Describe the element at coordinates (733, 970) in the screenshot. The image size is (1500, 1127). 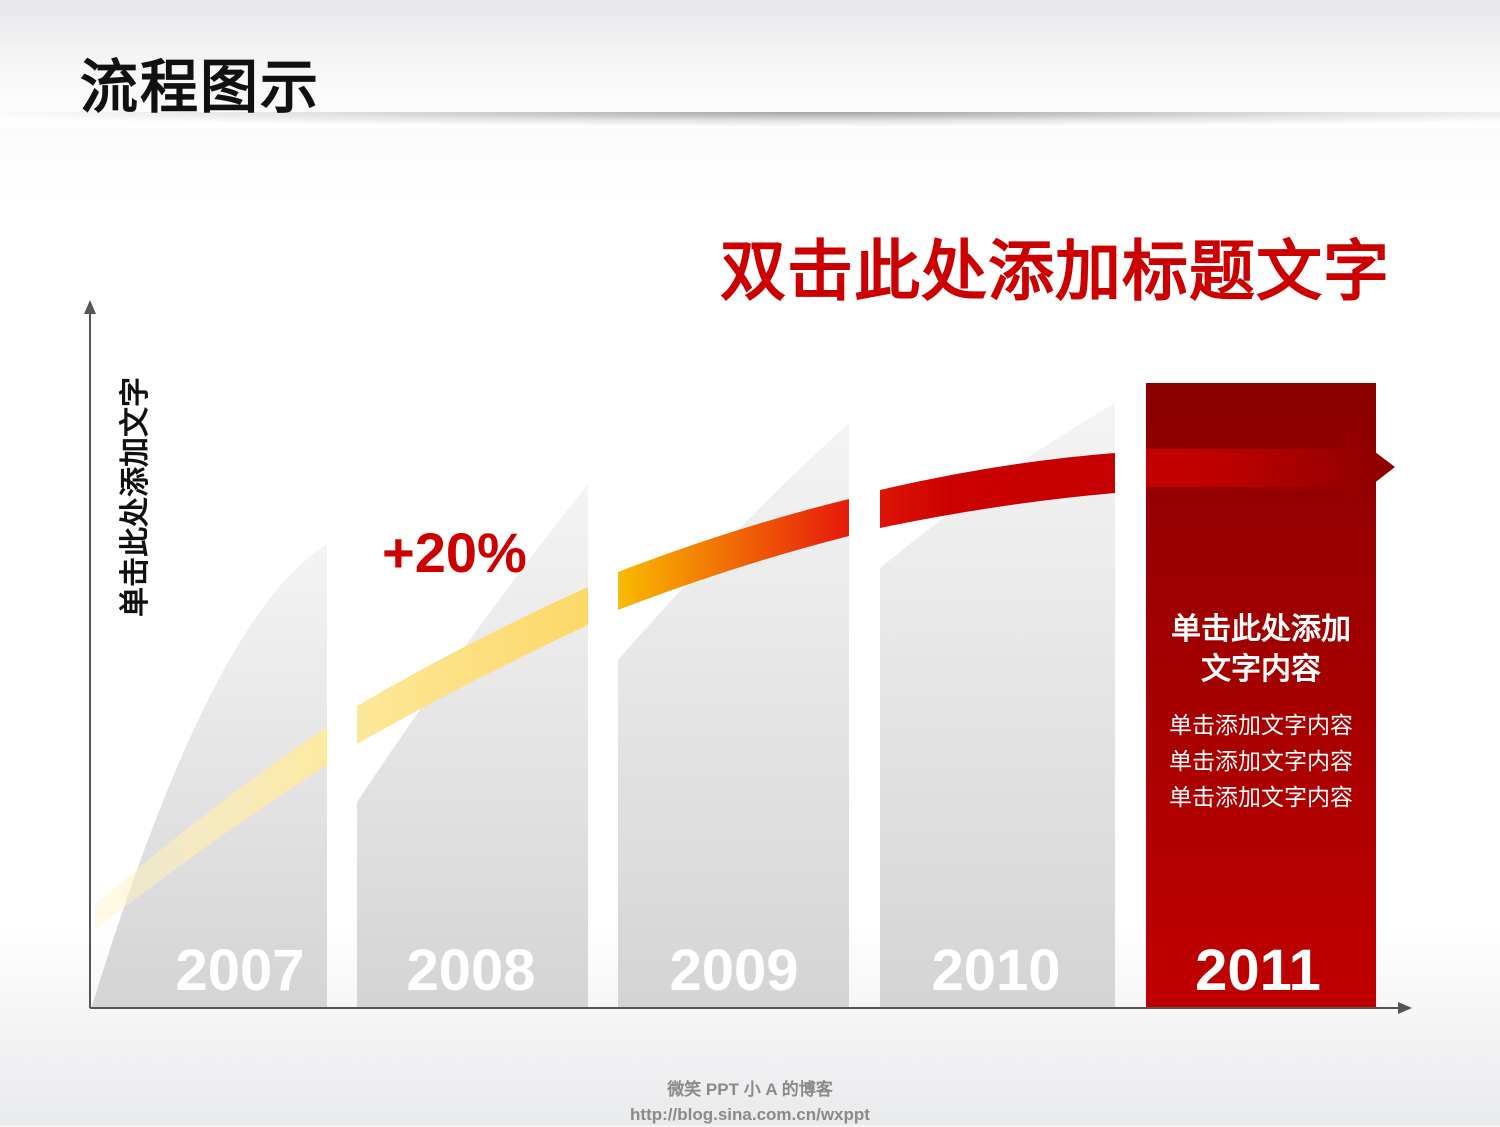
I see `x-tick-label-2009: 2009` at that location.